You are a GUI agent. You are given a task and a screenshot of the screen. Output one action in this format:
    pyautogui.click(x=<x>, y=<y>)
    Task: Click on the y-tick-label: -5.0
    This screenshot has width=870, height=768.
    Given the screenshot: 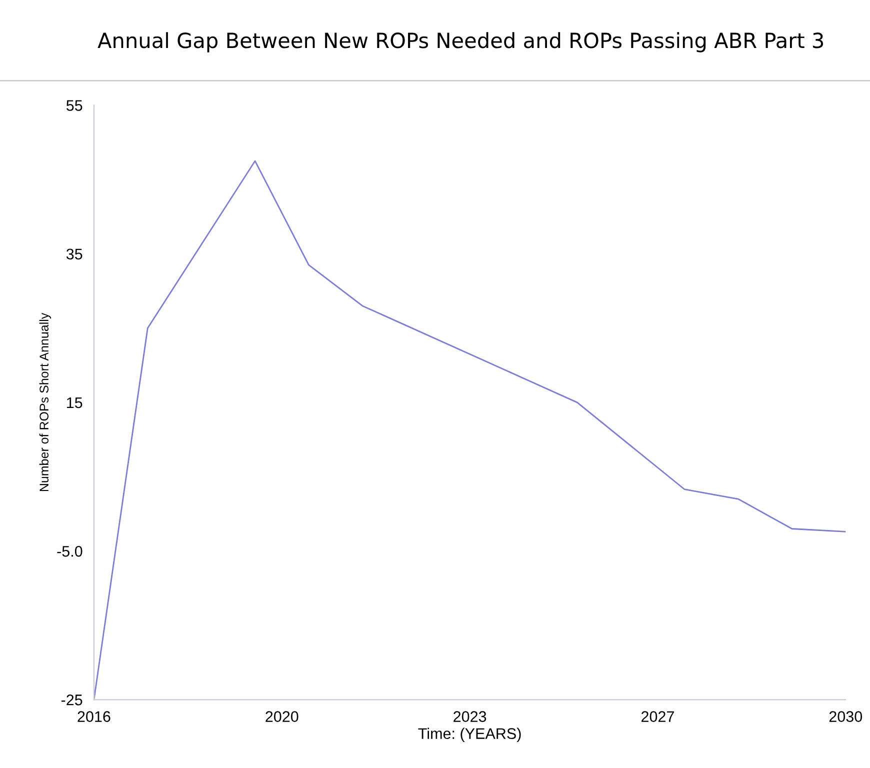 What is the action you would take?
    pyautogui.click(x=69, y=551)
    